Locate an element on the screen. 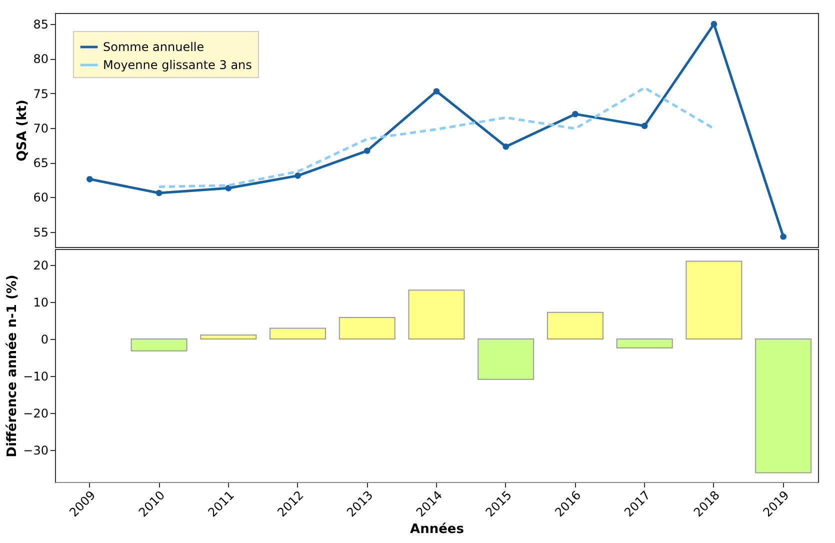 The height and width of the screenshot is (543, 835). y-axis-title: QSA (kt) is located at coordinates (22, 131).